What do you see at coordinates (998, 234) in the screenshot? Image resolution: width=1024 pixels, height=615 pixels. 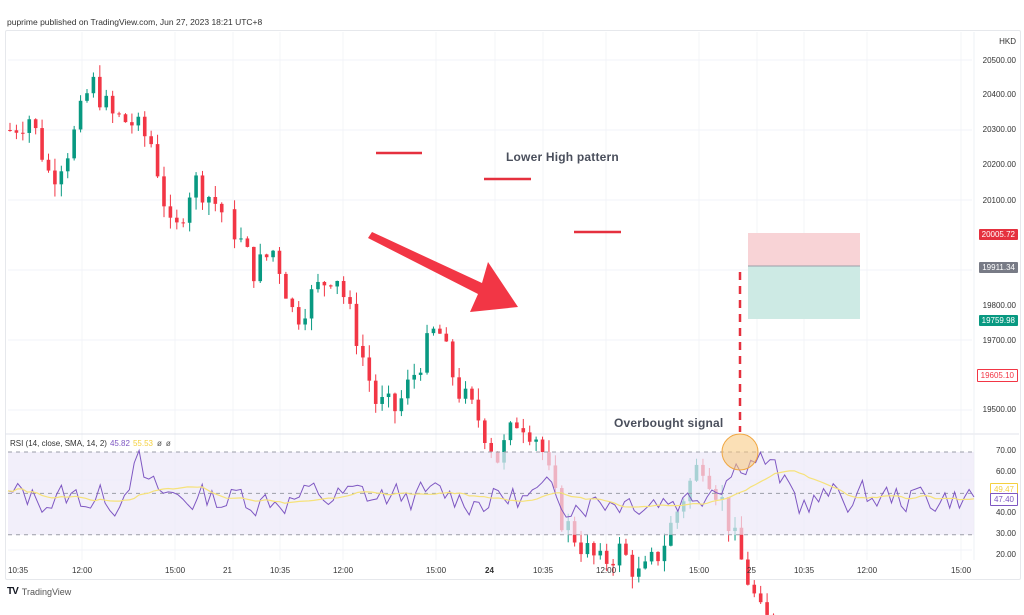 I see `stop-loss-price-tag: 20005.72` at bounding box center [998, 234].